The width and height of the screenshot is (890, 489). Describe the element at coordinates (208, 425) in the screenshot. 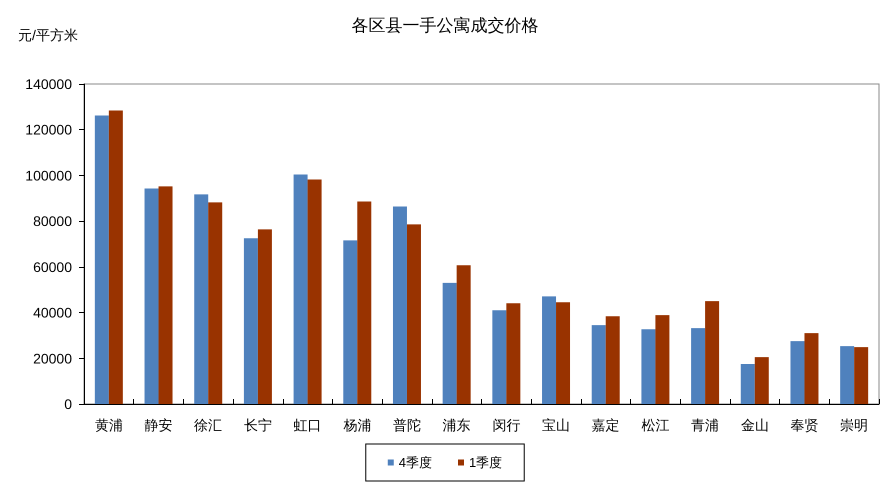

I see `x-tick-label: 徐汇` at that location.